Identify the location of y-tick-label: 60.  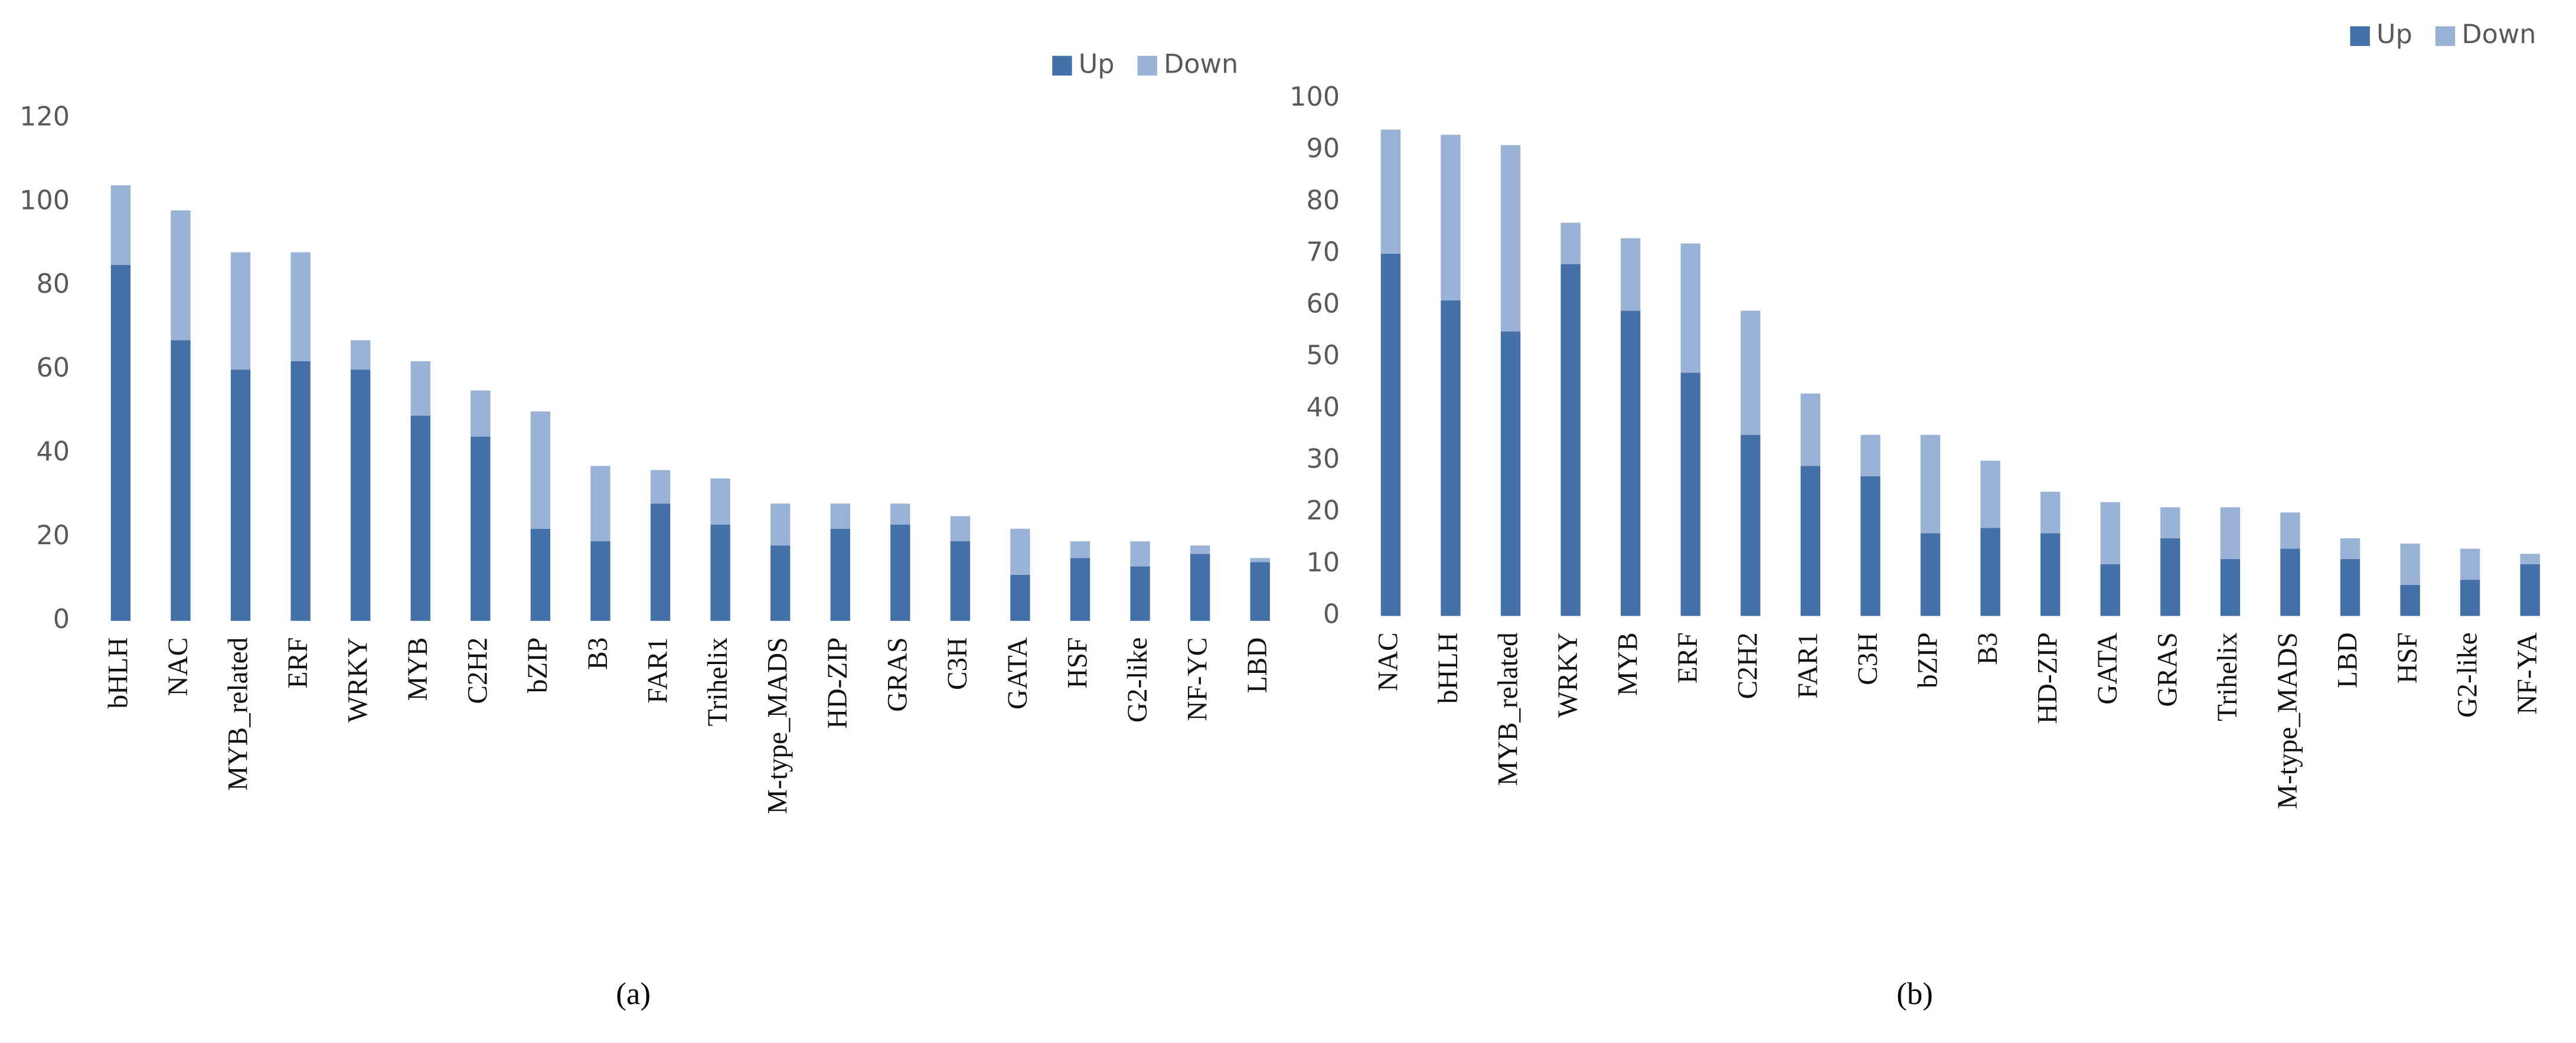
(53, 368).